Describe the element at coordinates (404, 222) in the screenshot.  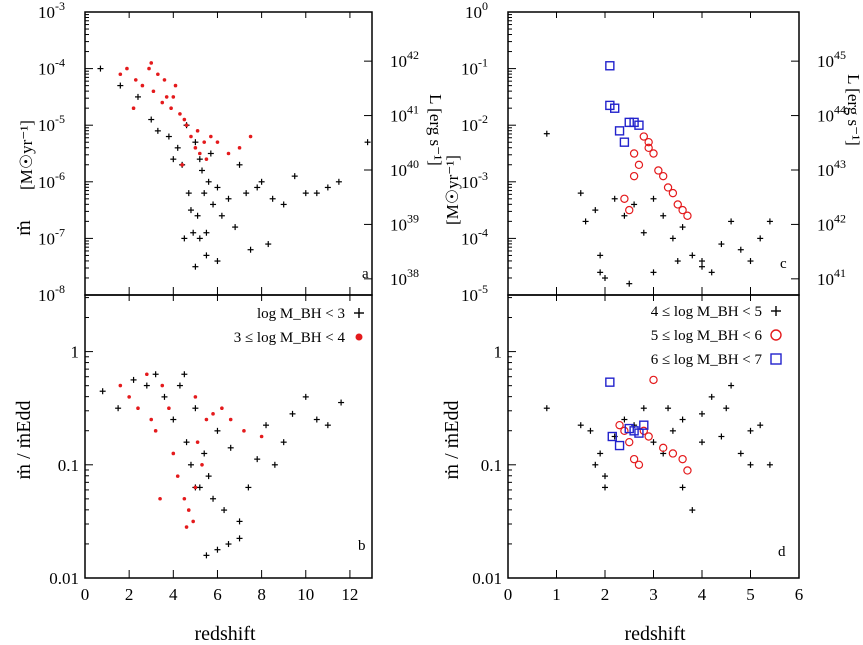
I see `right-tick-label-a-1: 1039` at that location.